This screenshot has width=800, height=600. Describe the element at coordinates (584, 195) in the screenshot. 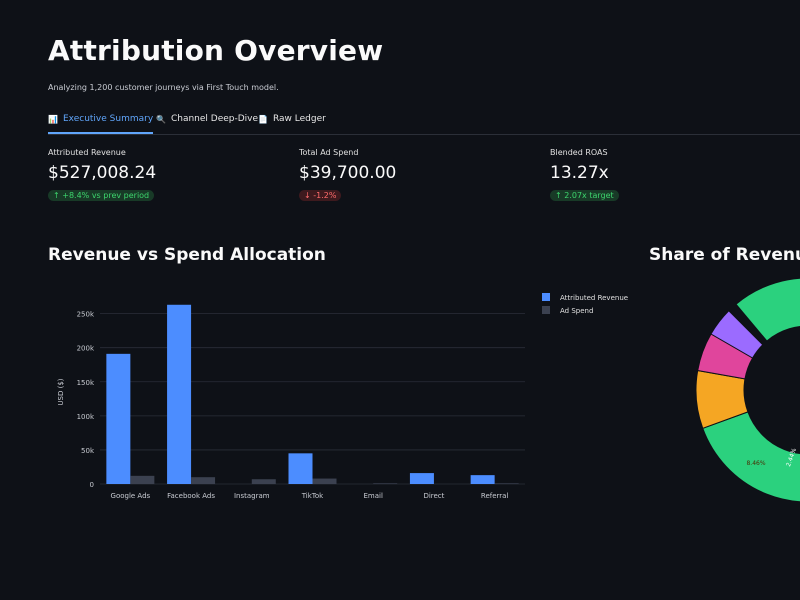

I see `metric-delta: ↑ 2.07x target` at that location.